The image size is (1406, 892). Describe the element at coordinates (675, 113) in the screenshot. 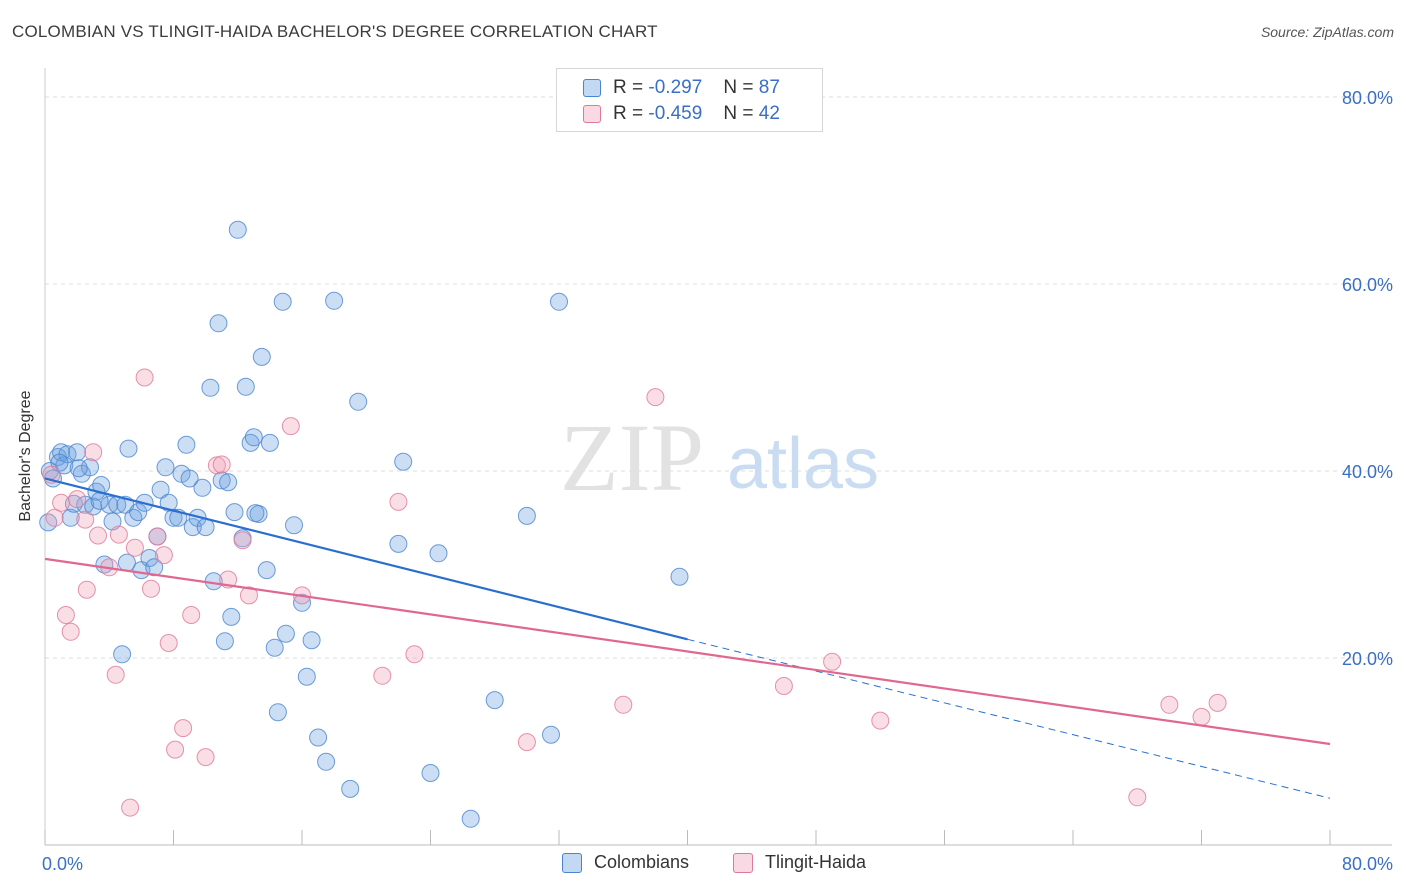

I see `legend-r-value: -0.459` at that location.